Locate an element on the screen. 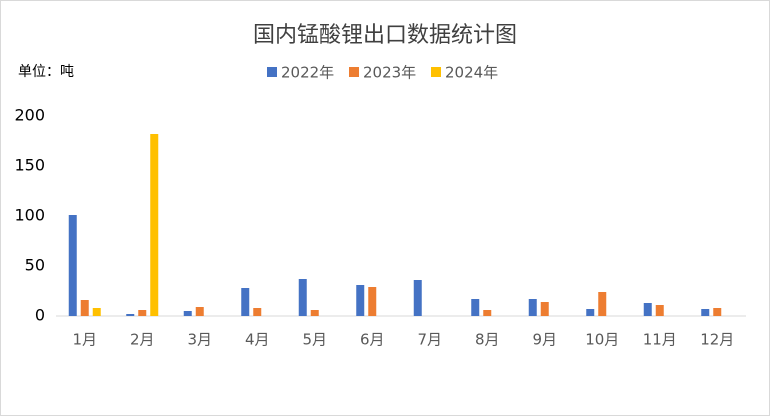 The height and width of the screenshot is (416, 770). x-tick-label: 9月 is located at coordinates (544, 340).